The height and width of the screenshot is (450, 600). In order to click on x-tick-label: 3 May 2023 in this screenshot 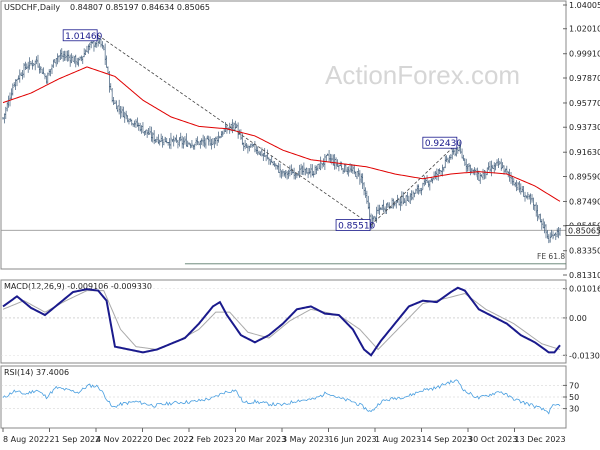, I will do `click(305, 439)`.